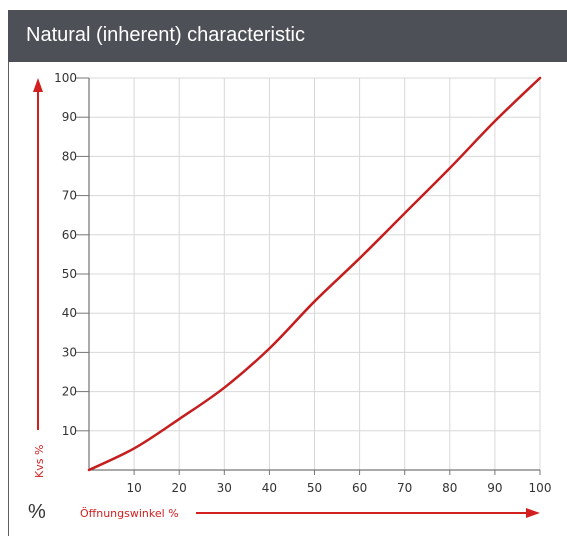  What do you see at coordinates (65, 78) in the screenshot?
I see `y-tick-label: 100` at bounding box center [65, 78].